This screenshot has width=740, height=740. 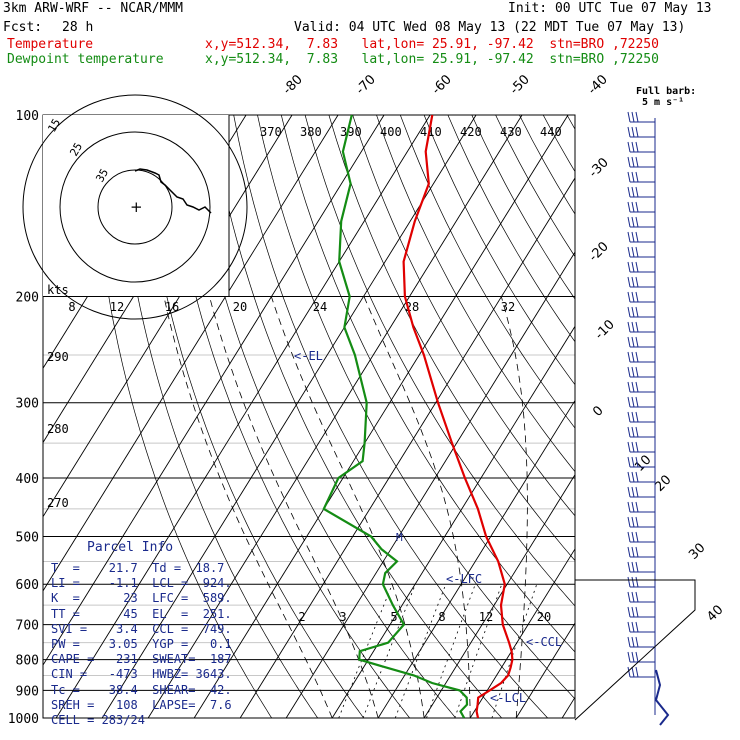 I want to click on parcel-info-row: CELL = 283/24, so click(x=98, y=720).